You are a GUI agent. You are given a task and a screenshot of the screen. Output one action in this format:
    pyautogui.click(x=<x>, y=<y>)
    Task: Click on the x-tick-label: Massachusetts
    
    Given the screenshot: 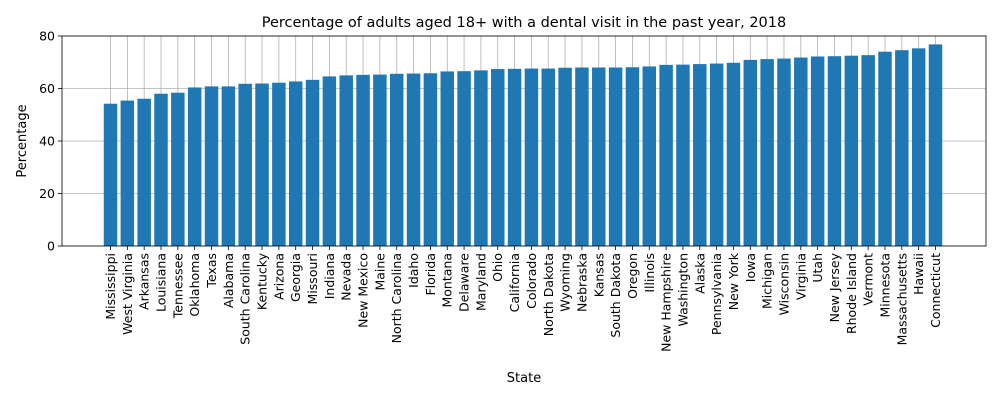 What is the action you would take?
    pyautogui.click(x=901, y=299)
    